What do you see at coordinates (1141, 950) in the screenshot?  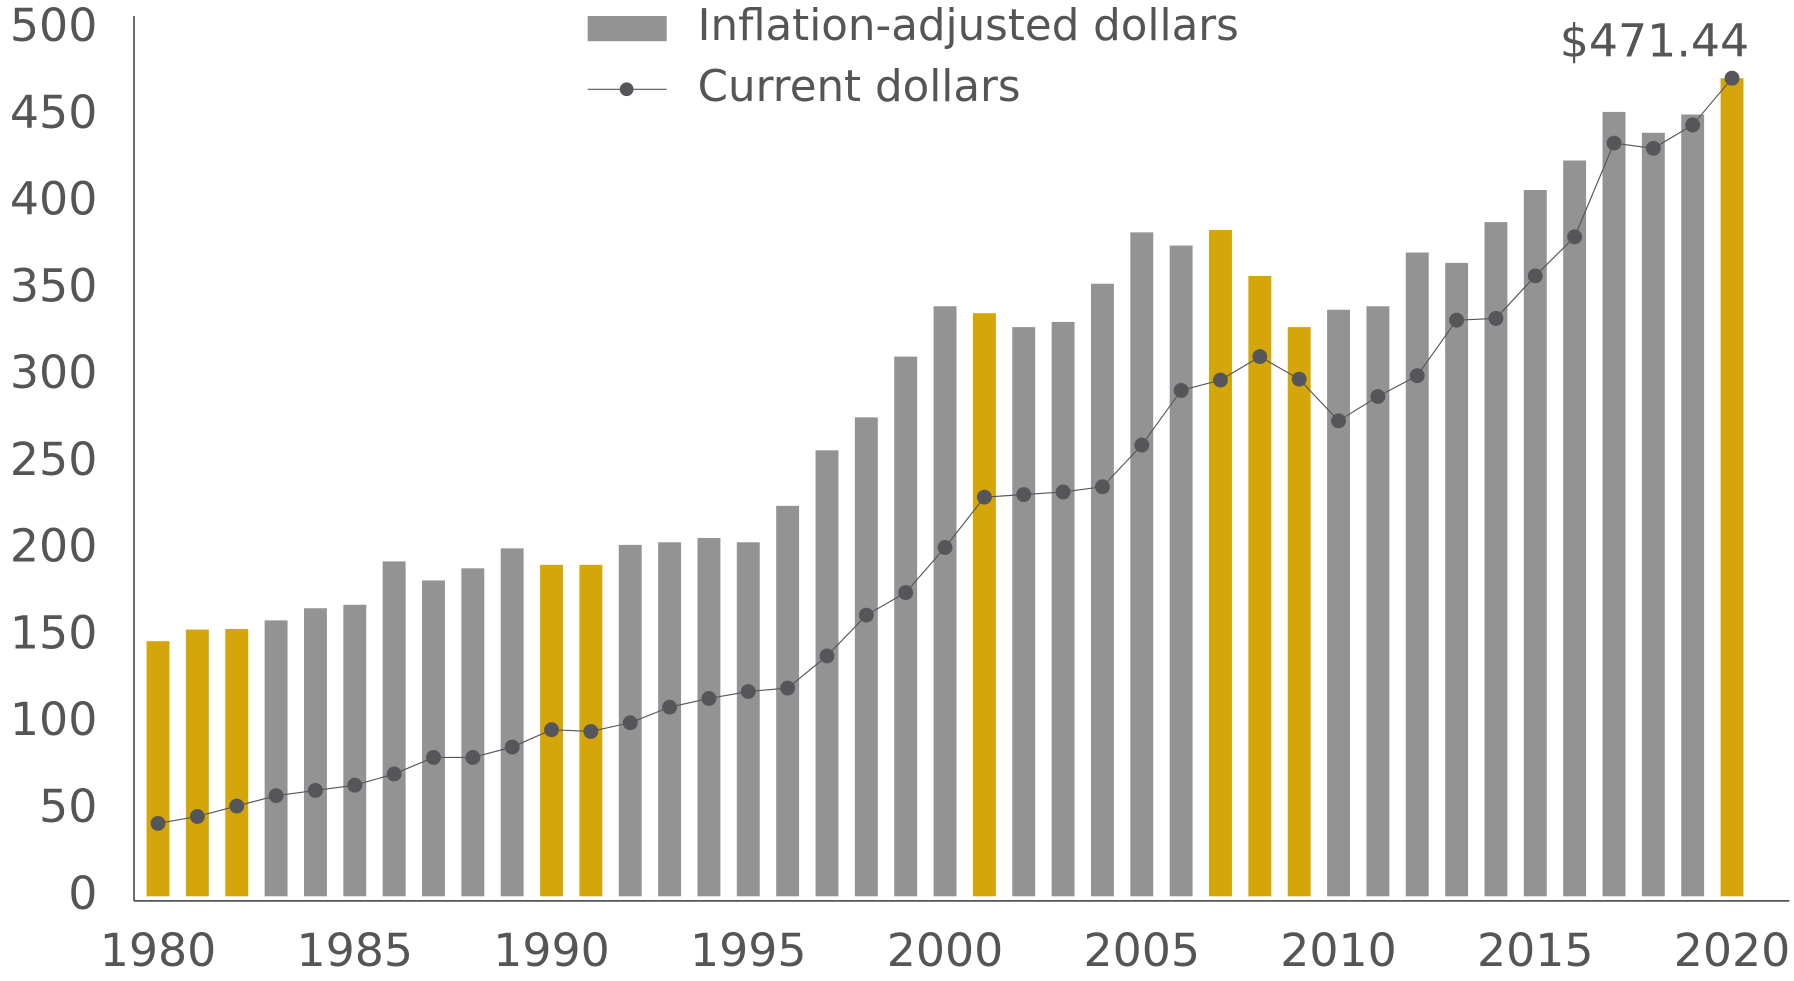 I see `x-tick-label: 2005` at bounding box center [1141, 950].